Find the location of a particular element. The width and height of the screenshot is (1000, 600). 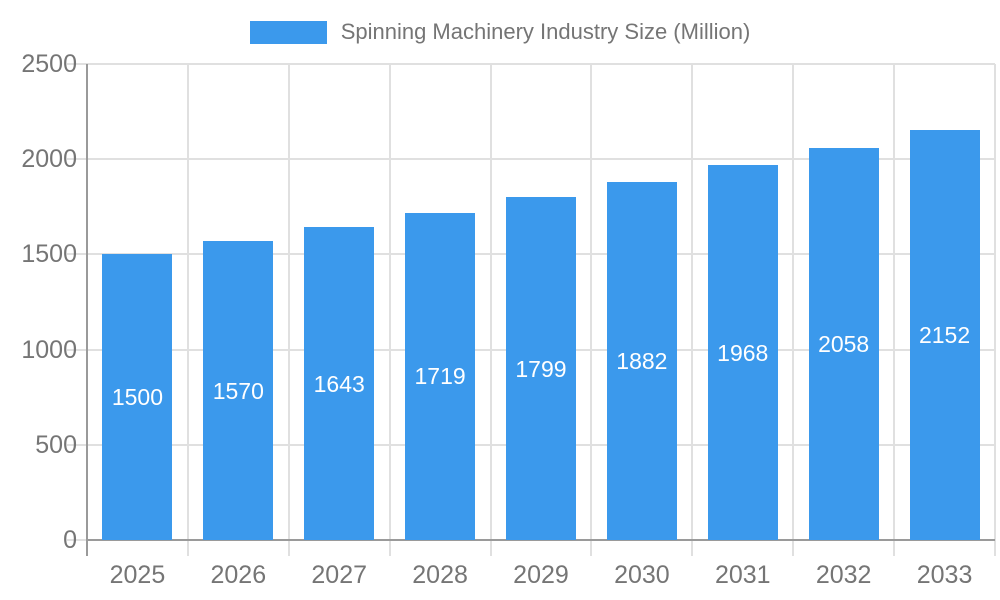

x-axis-tick-label: 2033 is located at coordinates (944, 575).